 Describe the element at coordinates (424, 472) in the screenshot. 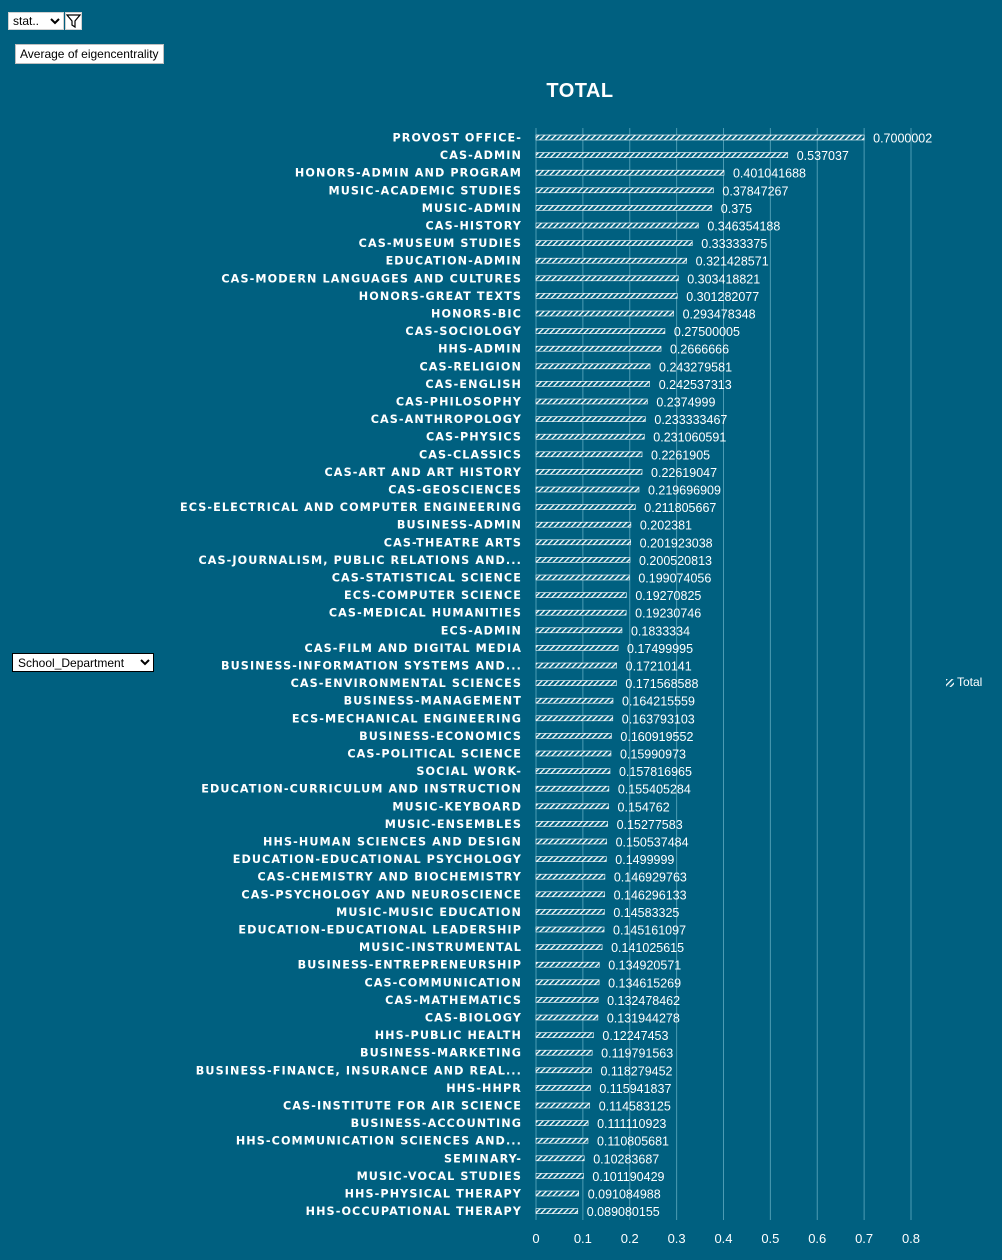

I see `category-label: CAS-ART AND ART HISTORY` at that location.